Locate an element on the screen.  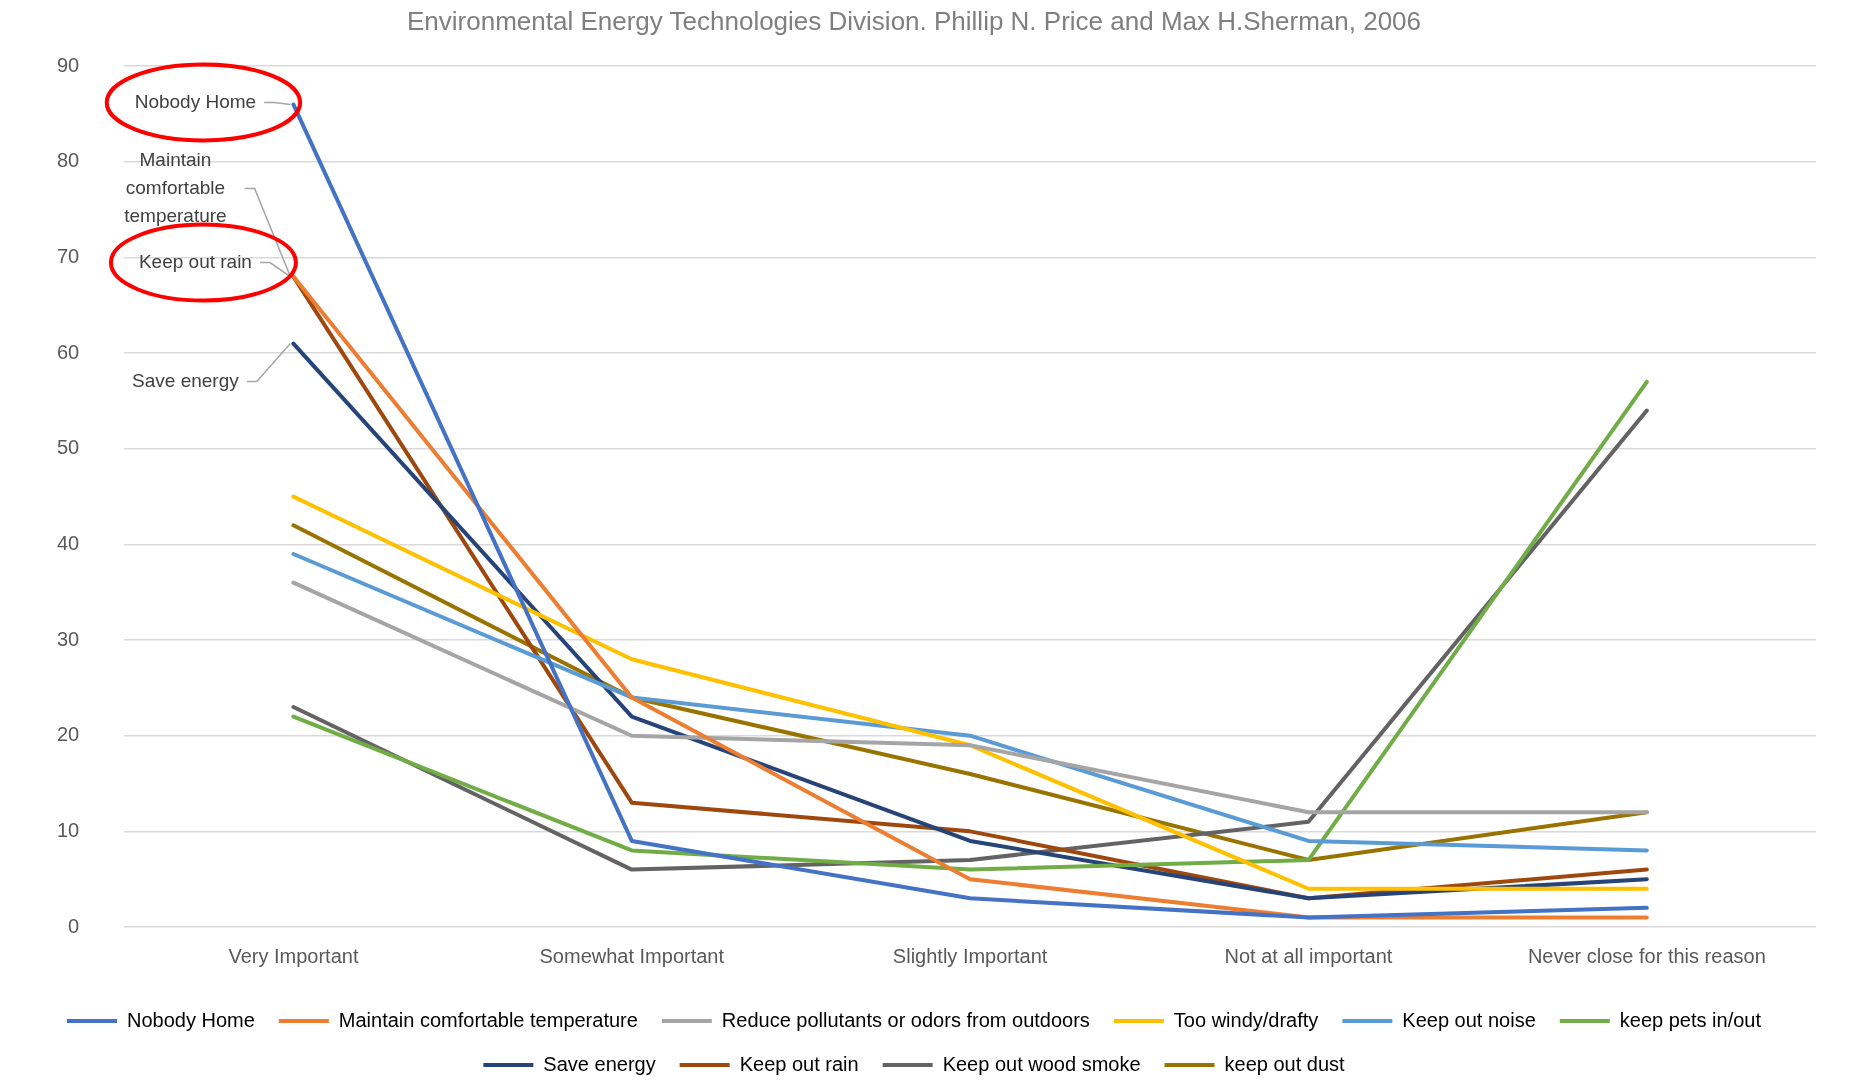
legend-label: Too windy/drafty is located at coordinates (1246, 1019).